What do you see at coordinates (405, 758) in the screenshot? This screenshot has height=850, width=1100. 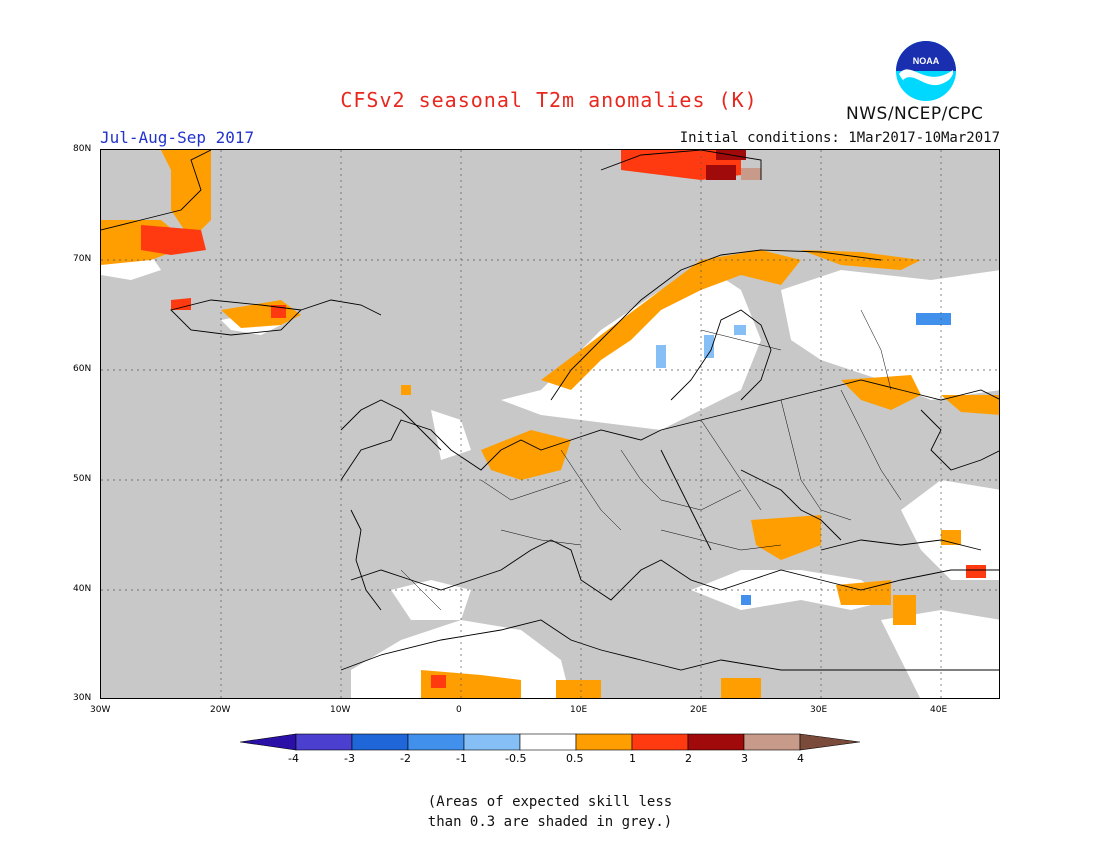 I see `colorbar-label: -2` at bounding box center [405, 758].